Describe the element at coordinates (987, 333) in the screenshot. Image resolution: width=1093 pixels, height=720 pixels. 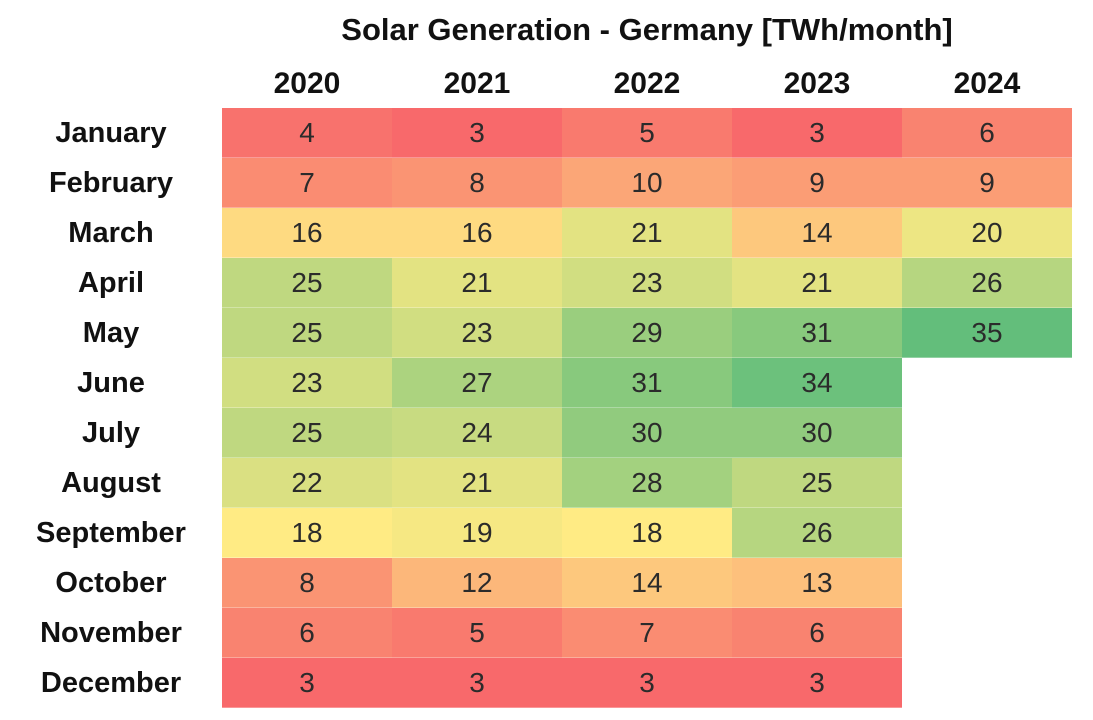
I see `heatmap-cell: 35` at that location.